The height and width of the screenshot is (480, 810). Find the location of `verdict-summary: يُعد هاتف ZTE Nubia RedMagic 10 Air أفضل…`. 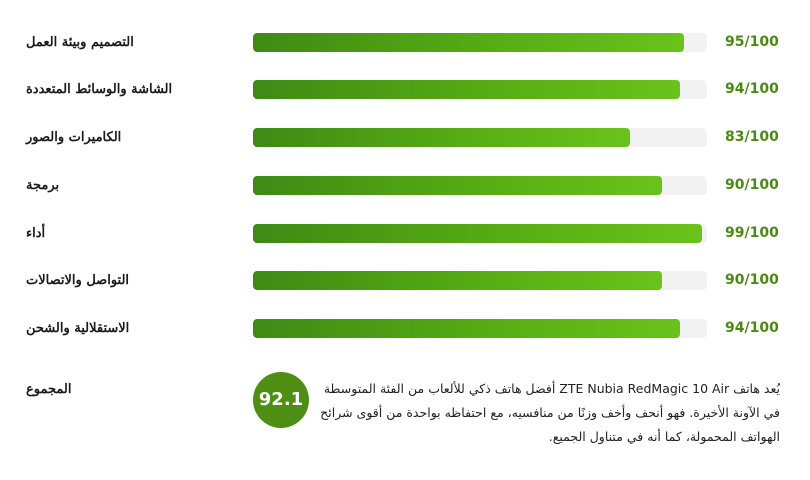

verdict-summary: يُعد هاتف ZTE Nubia RedMagic 10 Air أفضل… is located at coordinates (550, 412).